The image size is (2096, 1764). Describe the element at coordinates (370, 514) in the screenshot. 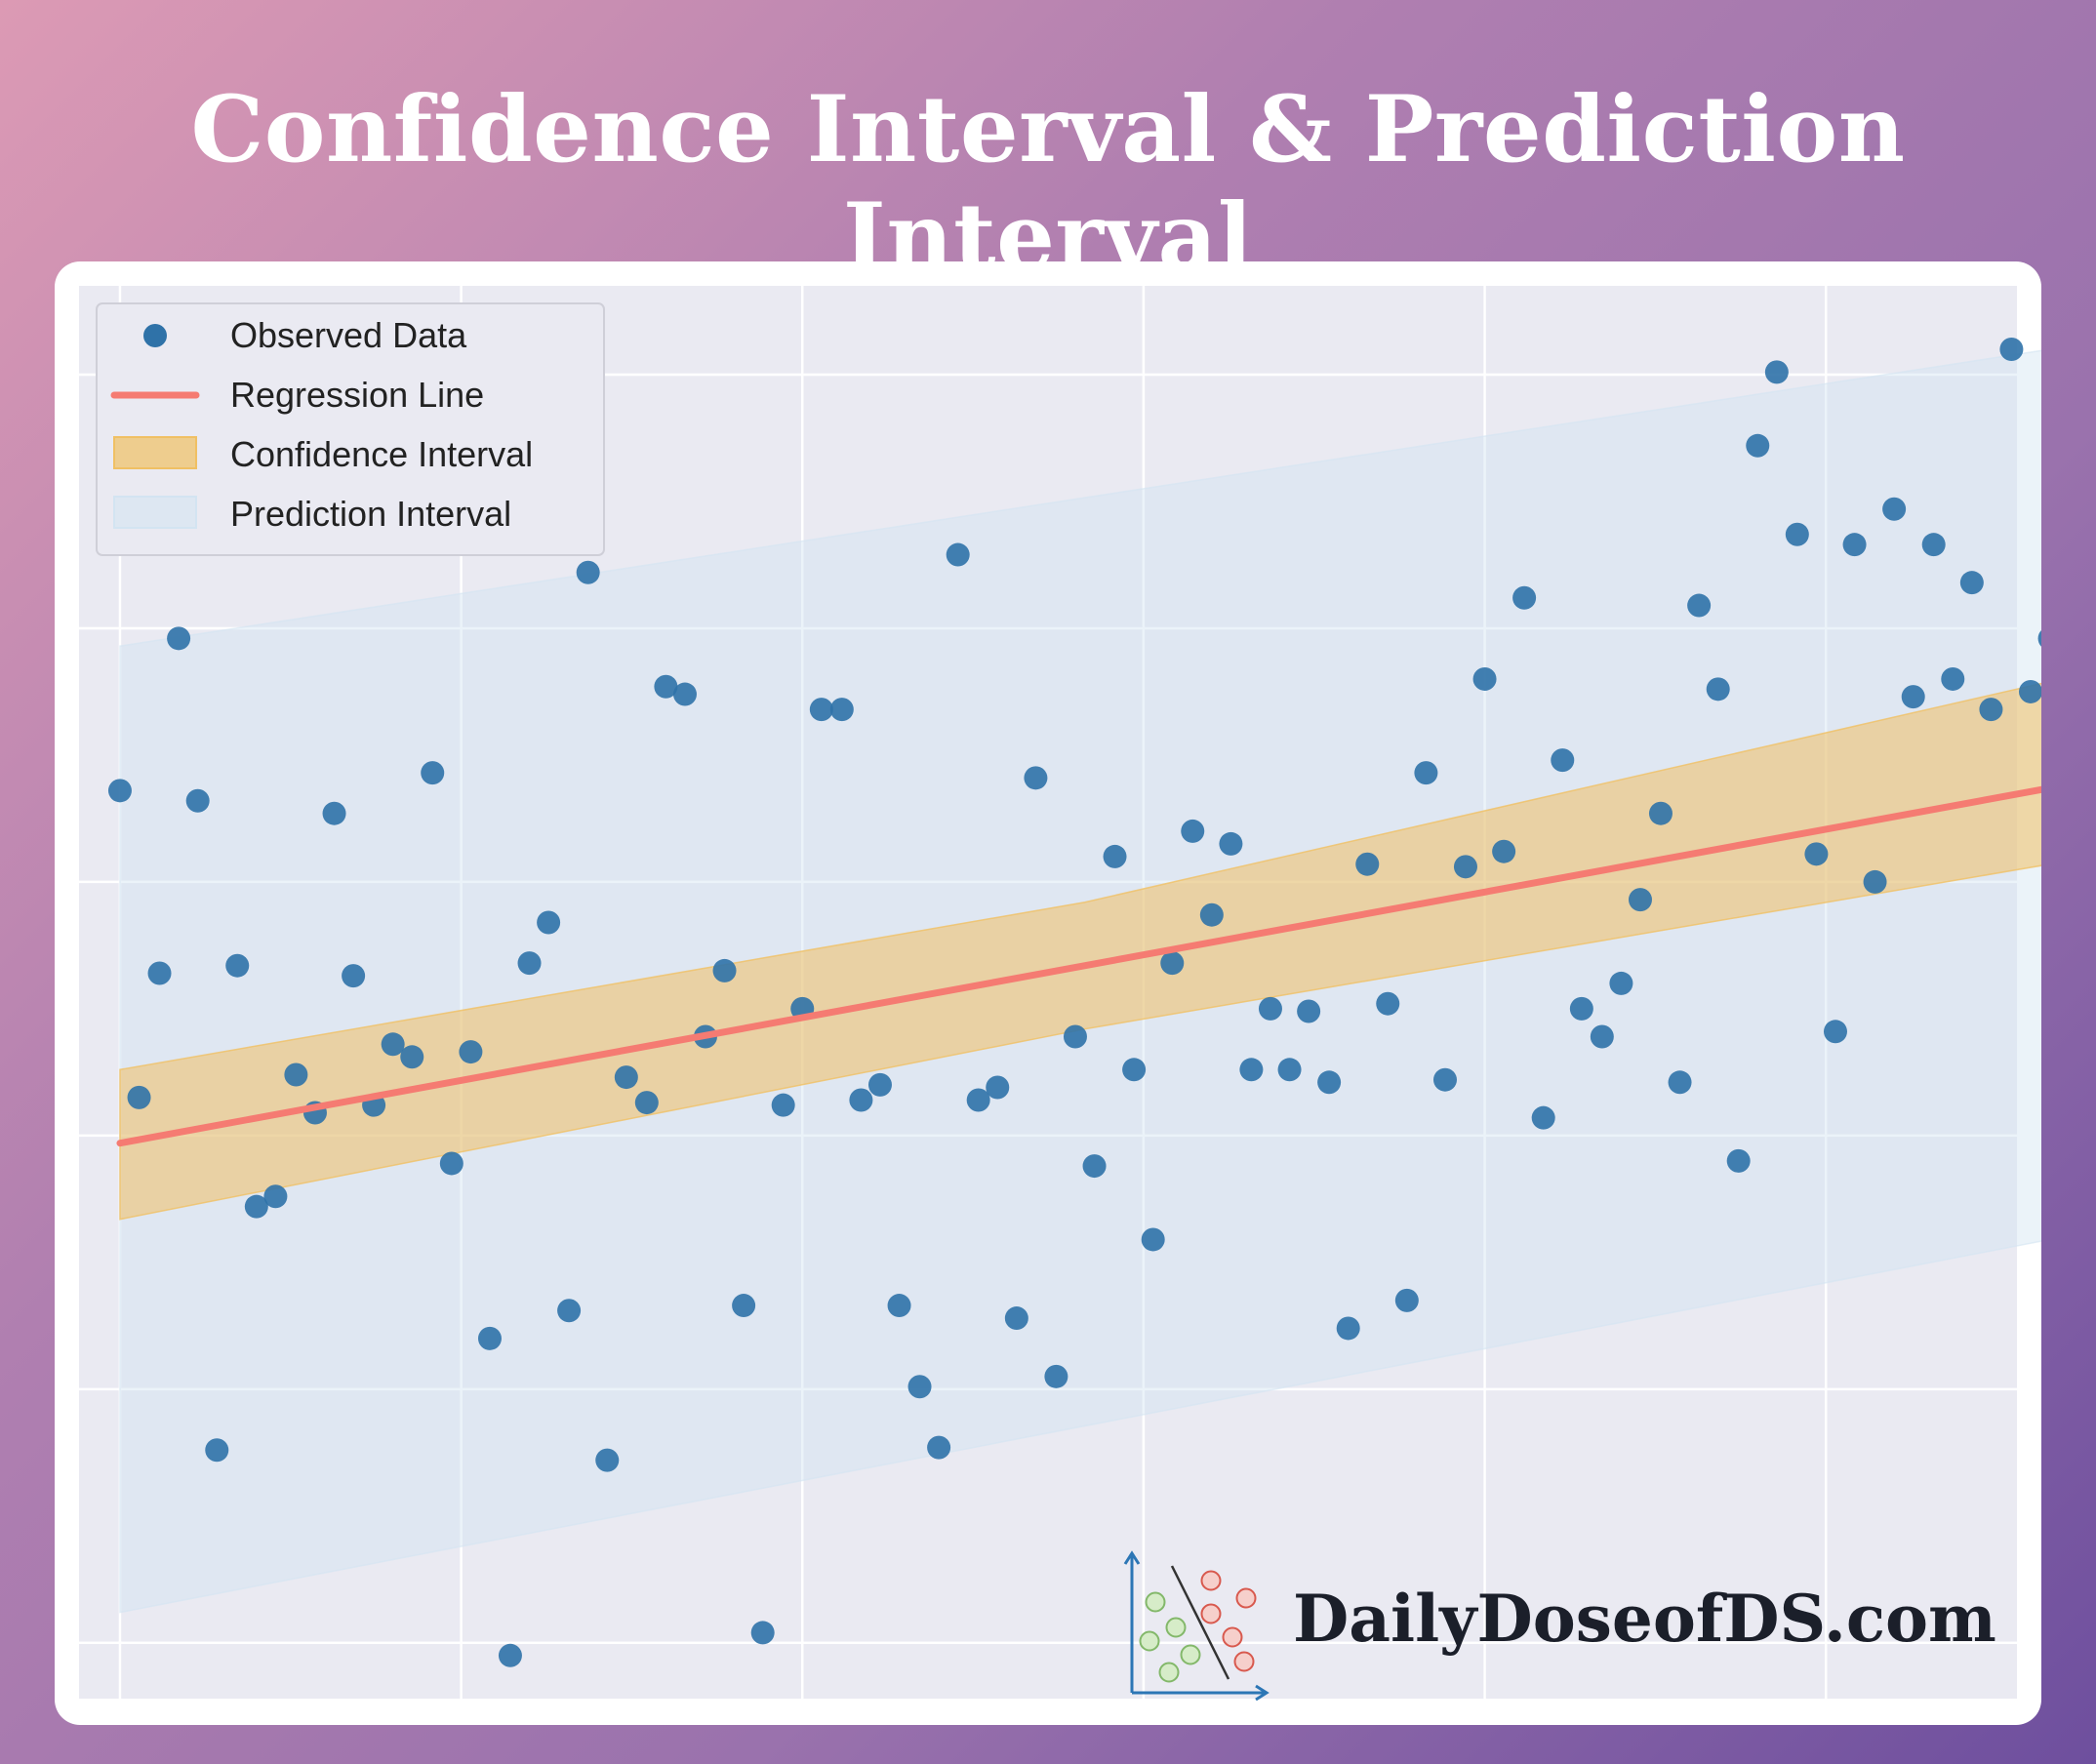

I see `legend-label-prediction: Prediction Interval` at that location.